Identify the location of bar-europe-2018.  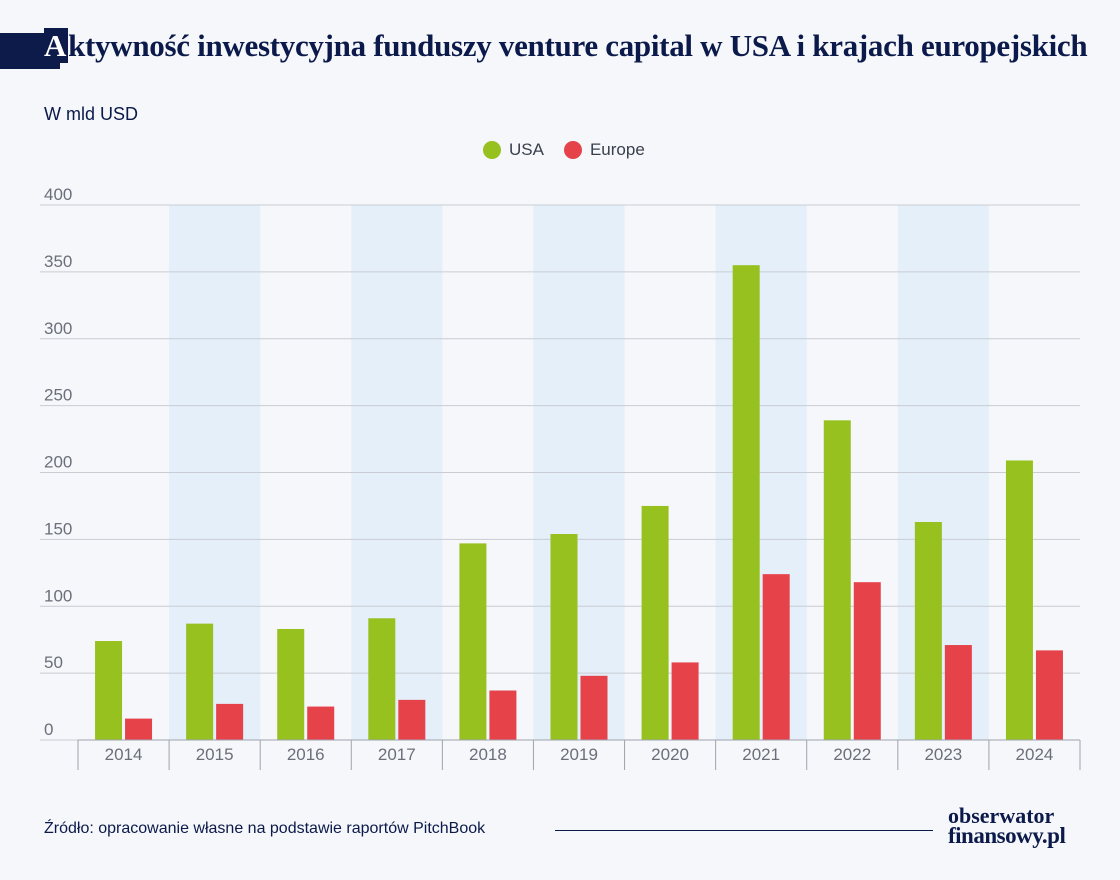
(503, 715).